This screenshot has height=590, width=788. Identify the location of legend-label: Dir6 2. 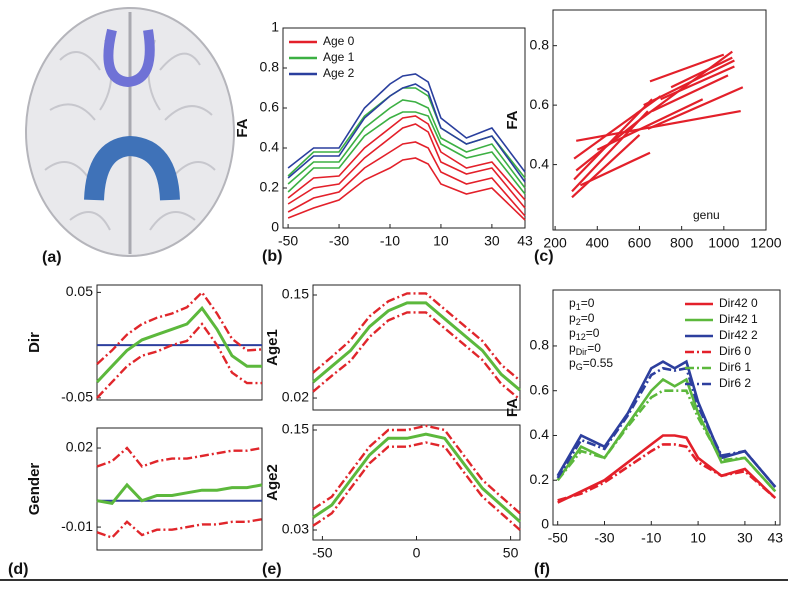
(735, 383).